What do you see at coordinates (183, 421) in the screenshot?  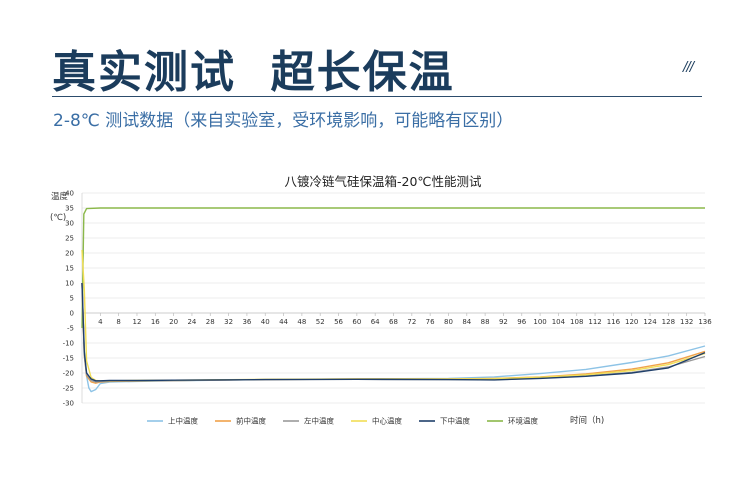 I see `legend-label: 上中温度` at bounding box center [183, 421].